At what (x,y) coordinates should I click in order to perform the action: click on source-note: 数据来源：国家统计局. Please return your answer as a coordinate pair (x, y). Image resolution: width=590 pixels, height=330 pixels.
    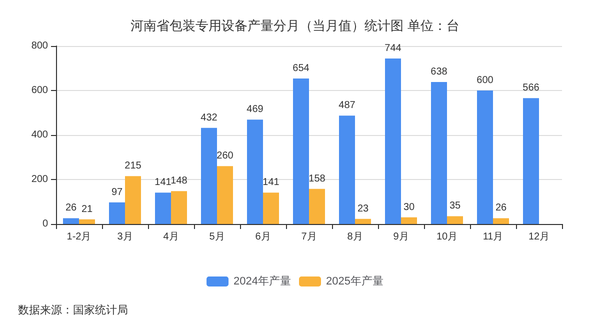
    Looking at the image, I should click on (73, 310).